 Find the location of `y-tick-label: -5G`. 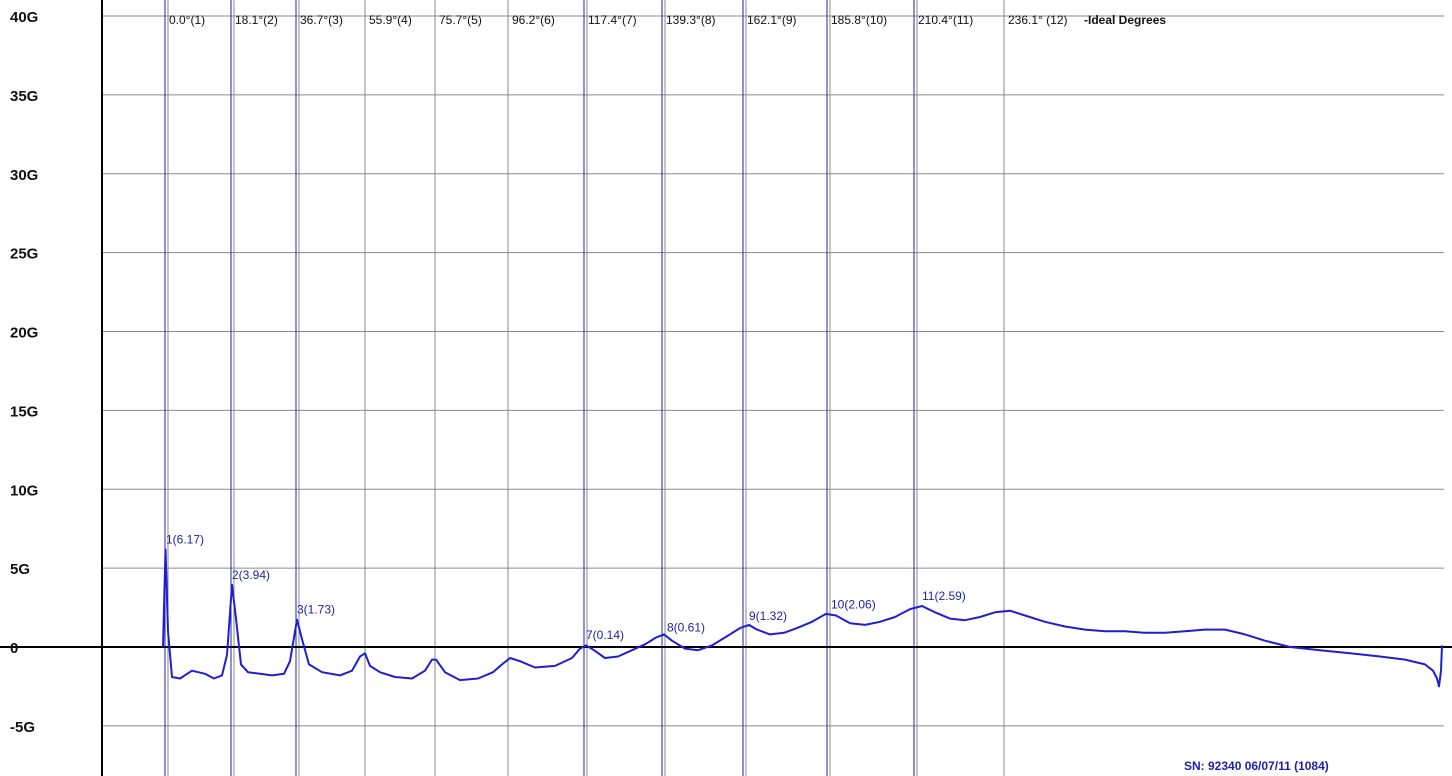

y-tick-label: -5G is located at coordinates (22, 727).